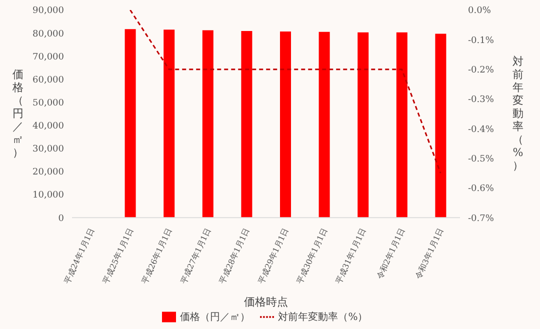  I want to click on y-tick-label: 60,000, so click(48, 80).